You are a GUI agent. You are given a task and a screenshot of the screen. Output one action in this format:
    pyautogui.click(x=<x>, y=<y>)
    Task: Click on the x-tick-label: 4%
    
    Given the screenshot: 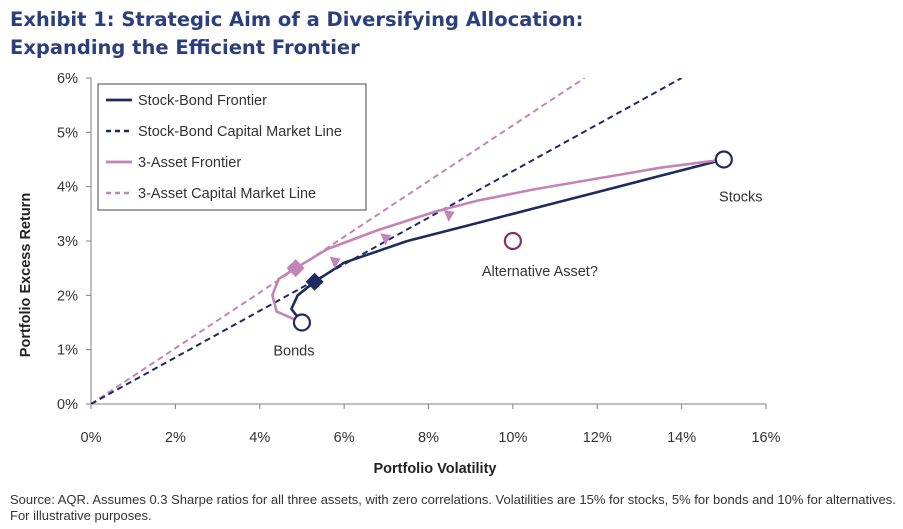 What is the action you would take?
    pyautogui.click(x=259, y=438)
    